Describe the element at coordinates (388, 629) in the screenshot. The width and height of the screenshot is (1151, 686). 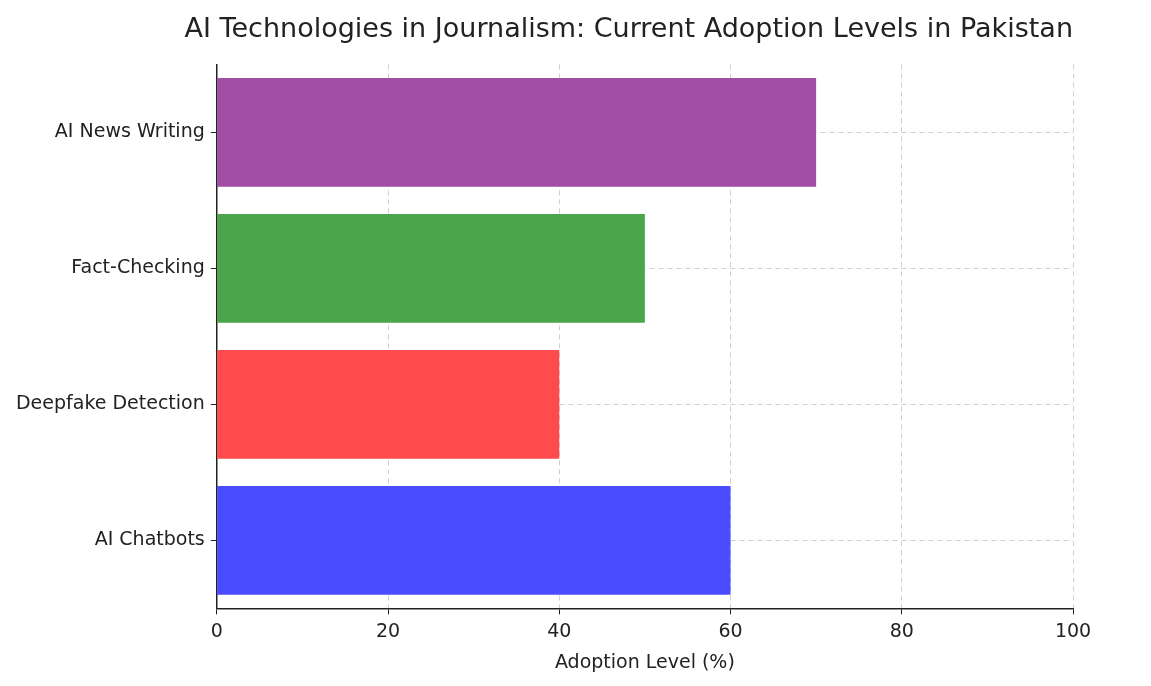
I see `x-tick-label: 20` at that location.